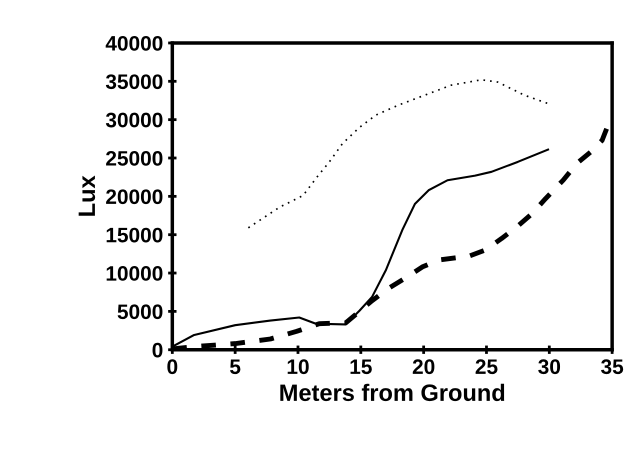 The image size is (643, 462). Describe the element at coordinates (87, 196) in the screenshot. I see `y-axis-title: Lux` at that location.